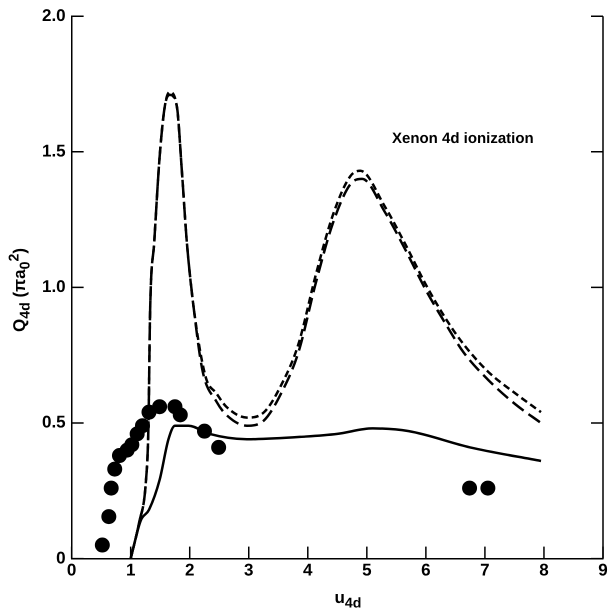 This screenshot has height=611, width=611. I want to click on x-tick-label: 5, so click(367, 570).